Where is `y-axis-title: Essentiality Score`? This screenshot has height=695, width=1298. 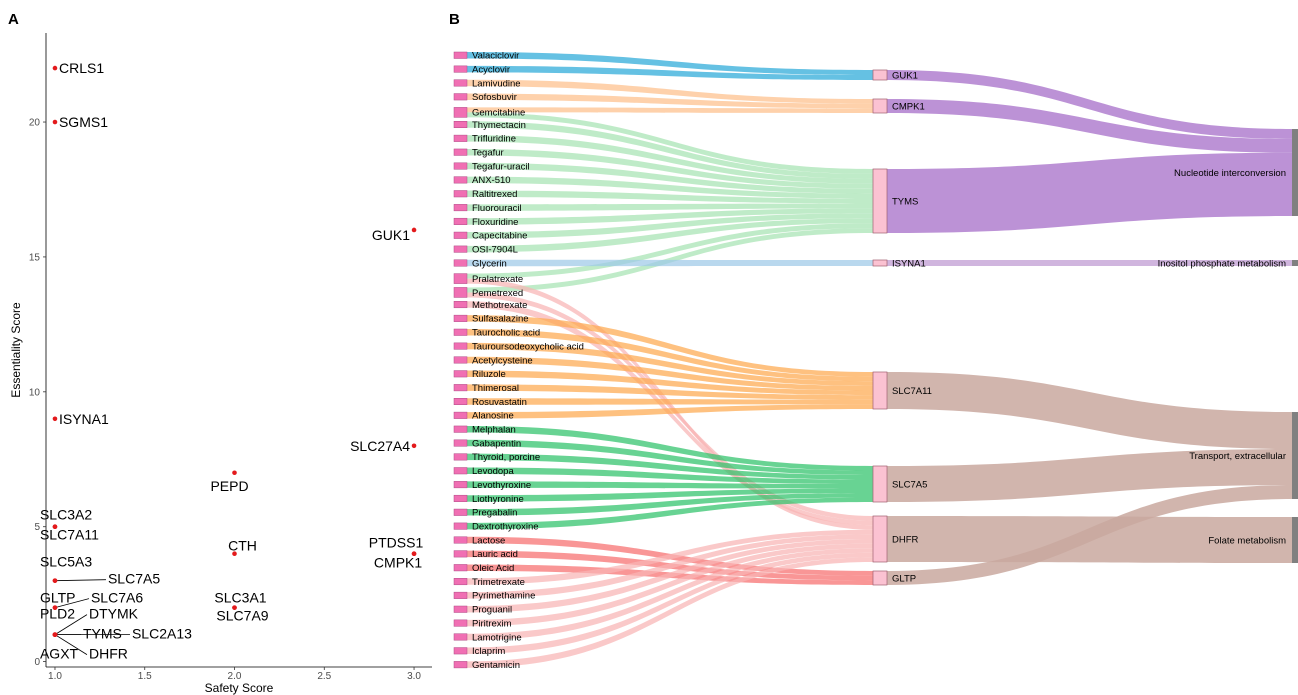 y-axis-title: Essentiality Score is located at coordinates (16, 350).